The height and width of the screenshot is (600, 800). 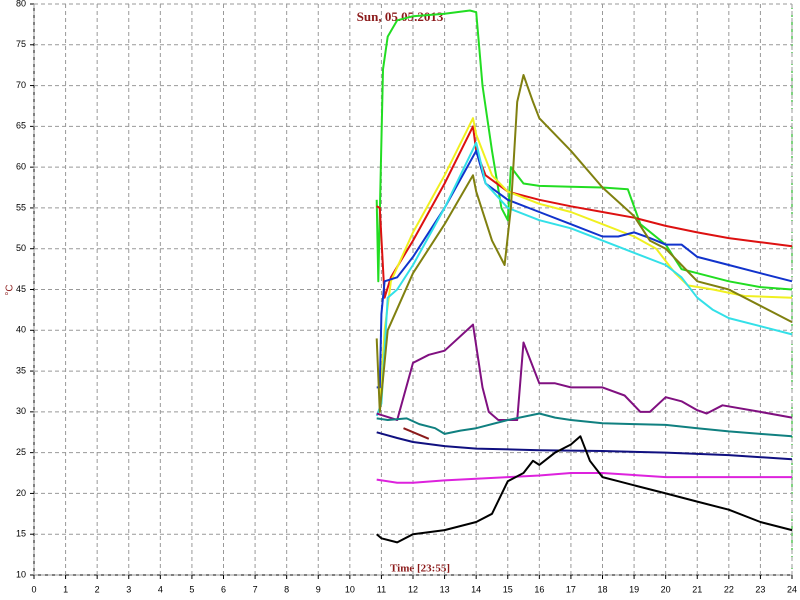 I want to click on x-tick-label: 17, so click(x=571, y=589).